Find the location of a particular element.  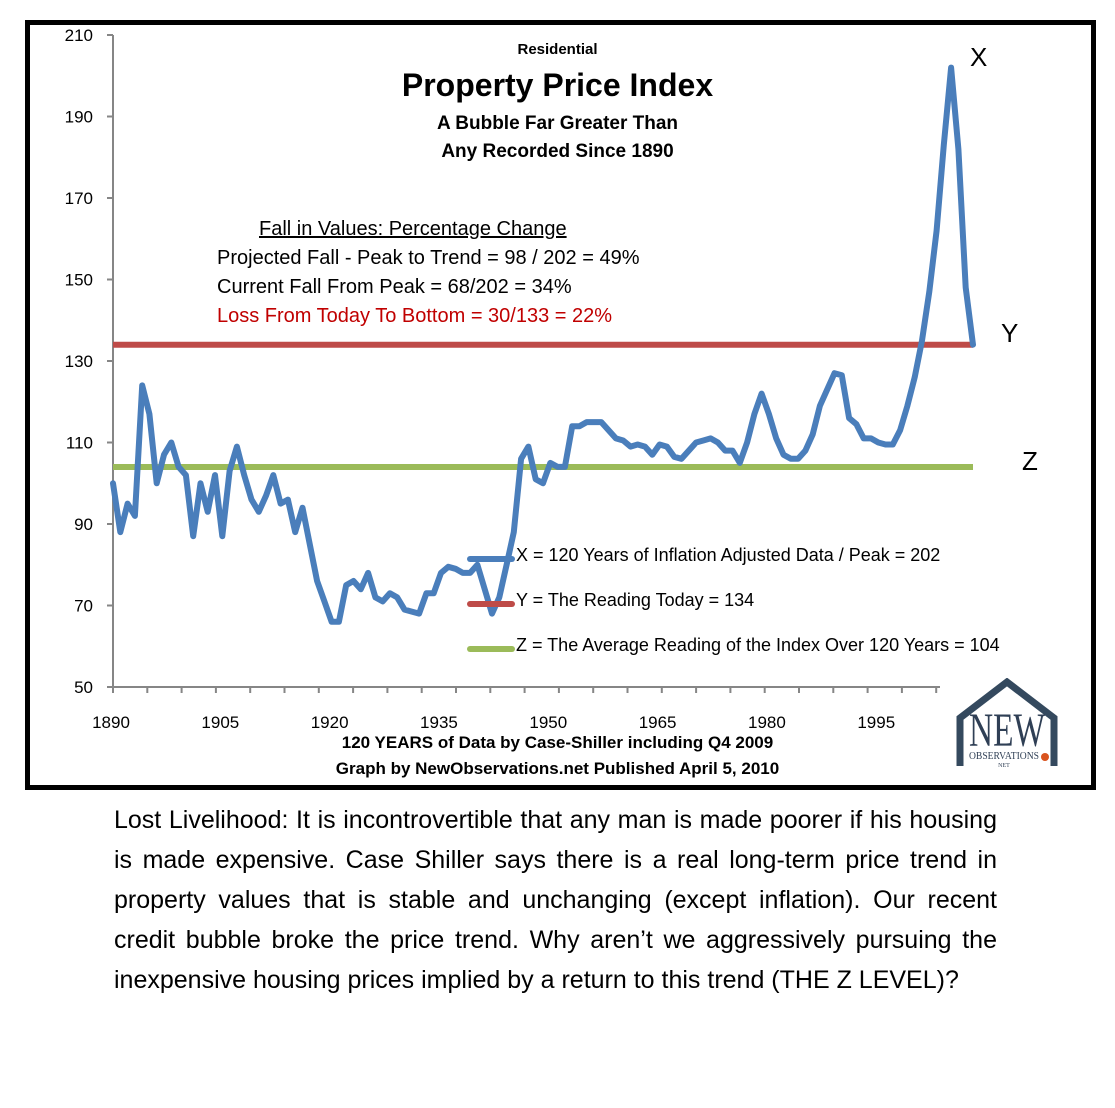

y-tick-label: 50 is located at coordinates (83, 687).